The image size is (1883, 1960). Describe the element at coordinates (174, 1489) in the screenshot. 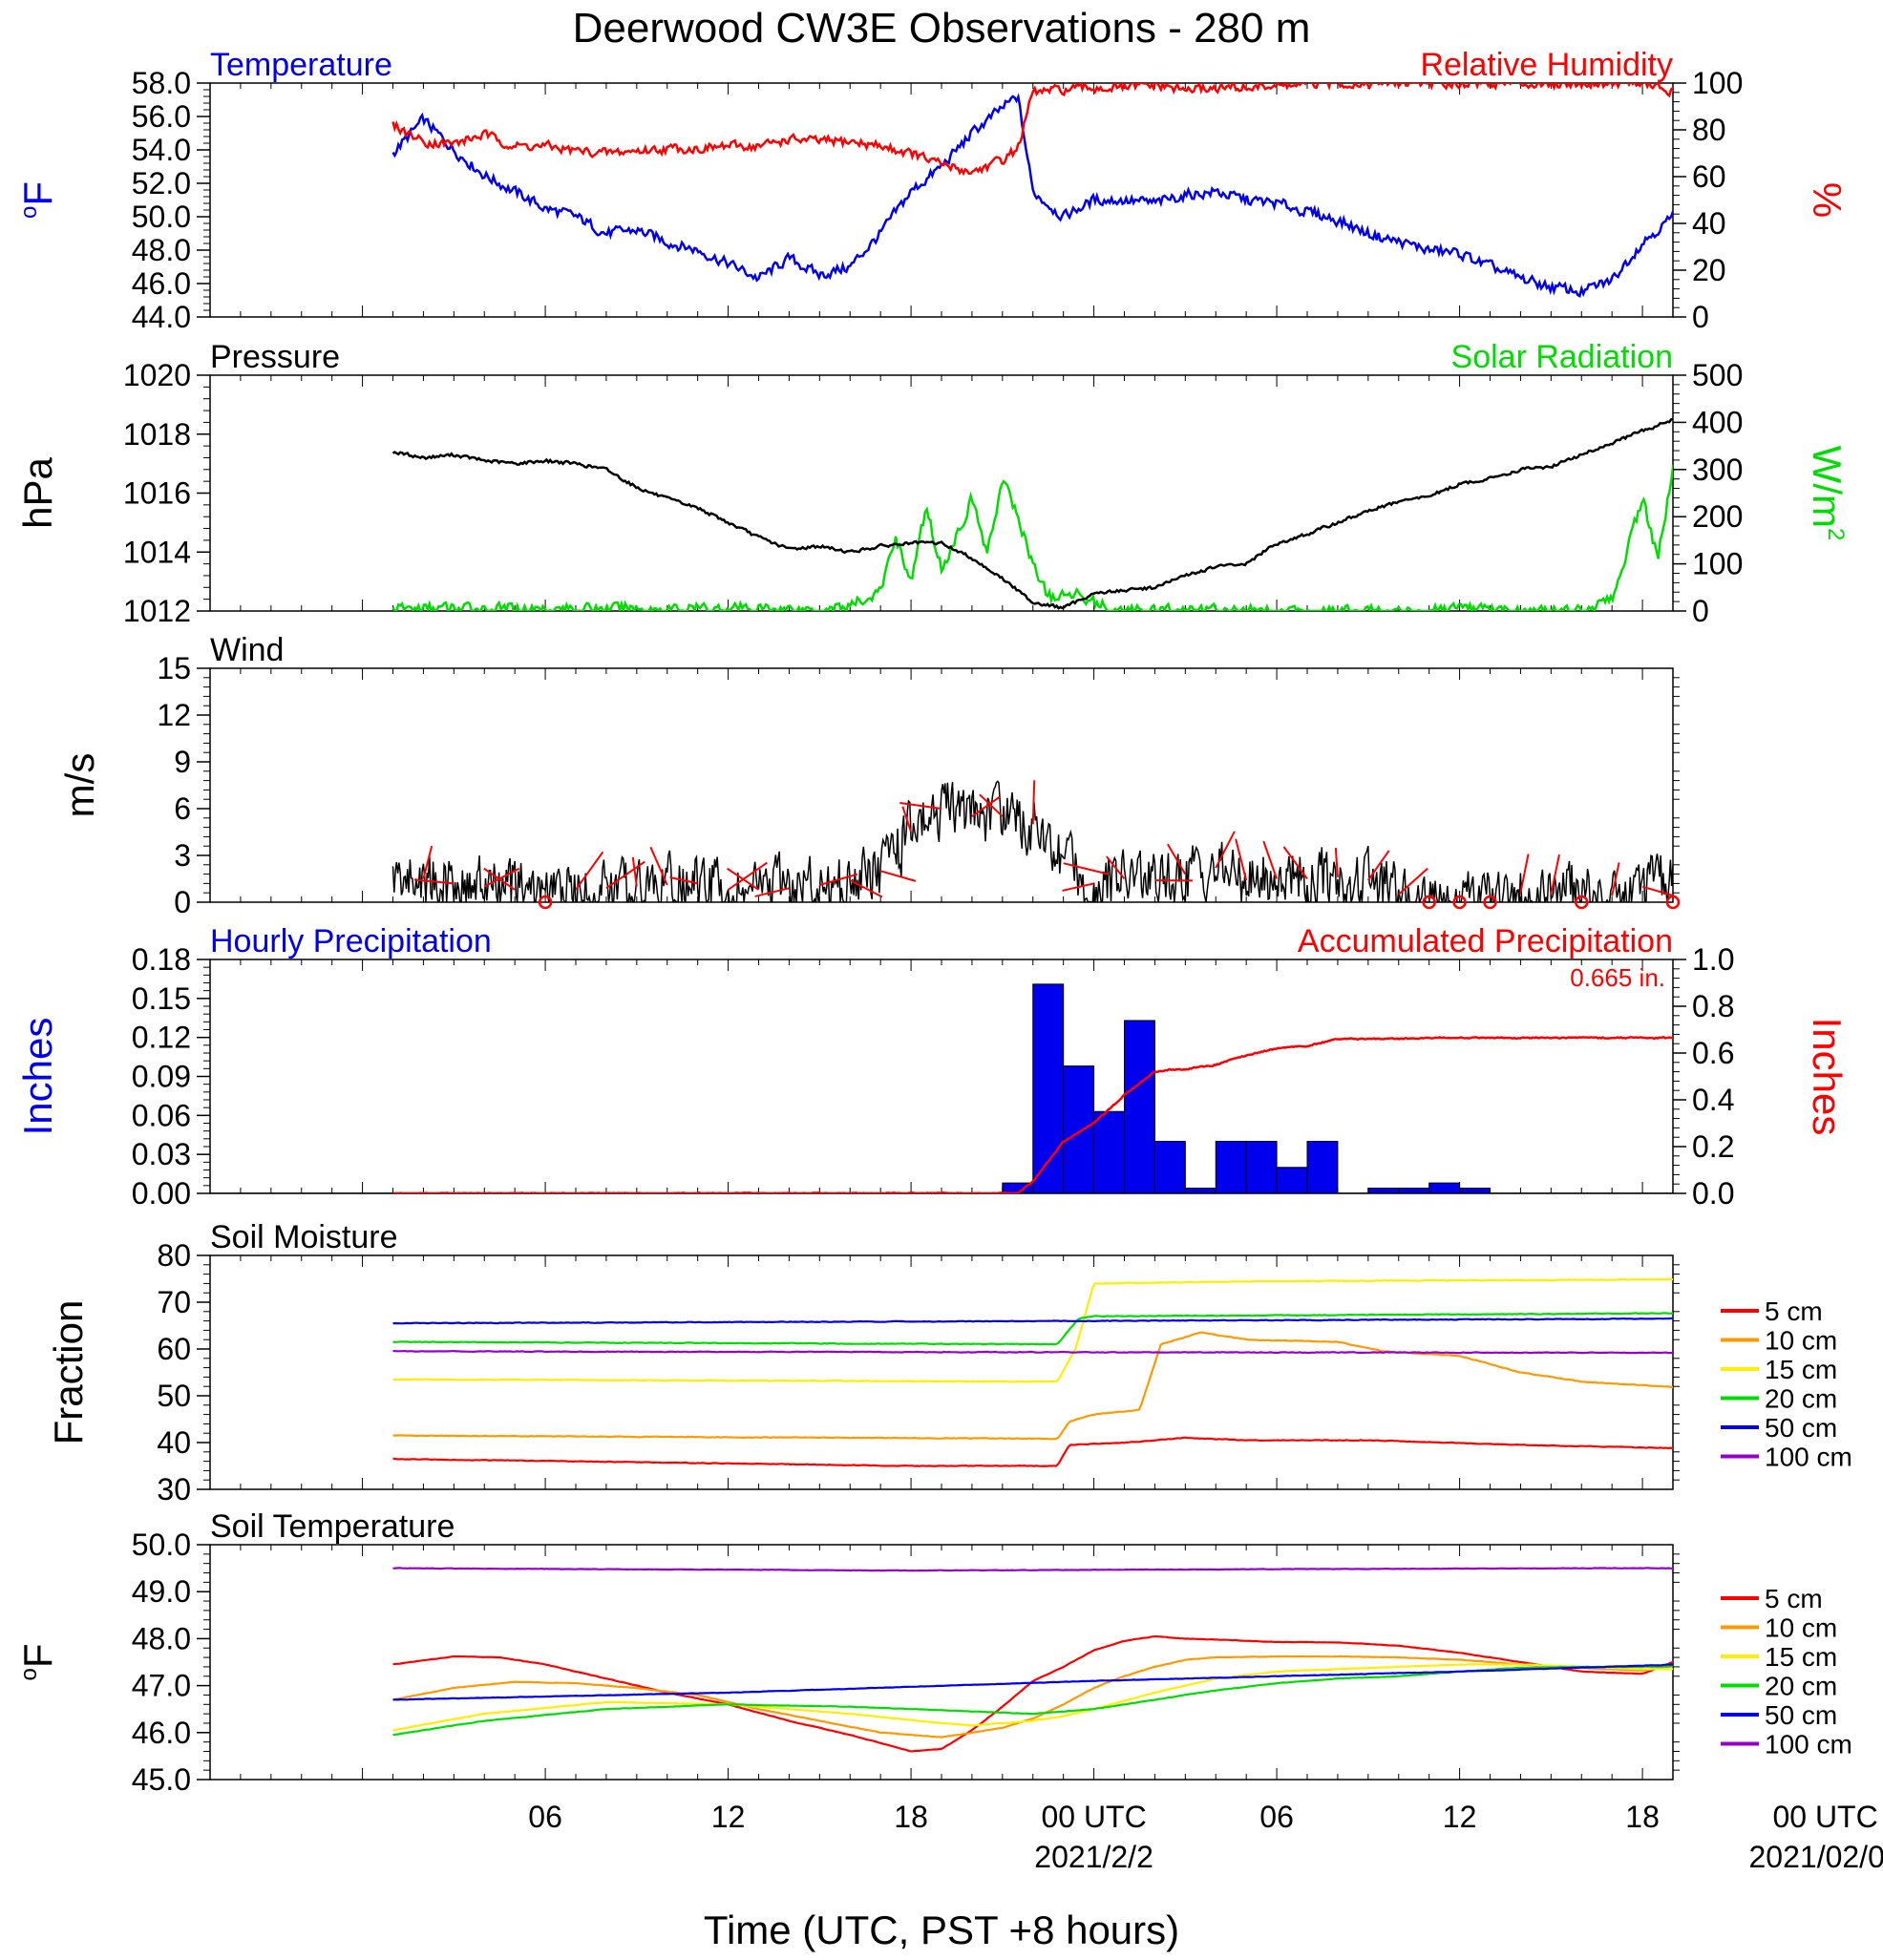

I see `y-tick-label: 30` at that location.